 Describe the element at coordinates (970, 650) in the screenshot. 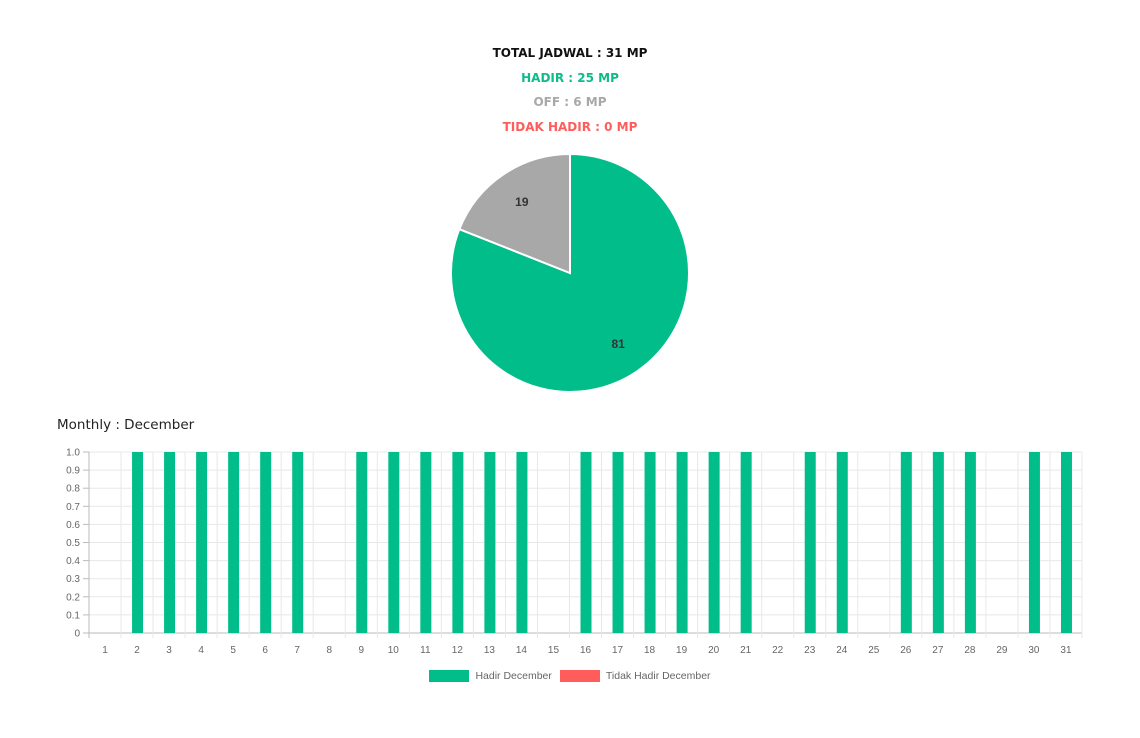

I see `x-tick-label: 28` at that location.